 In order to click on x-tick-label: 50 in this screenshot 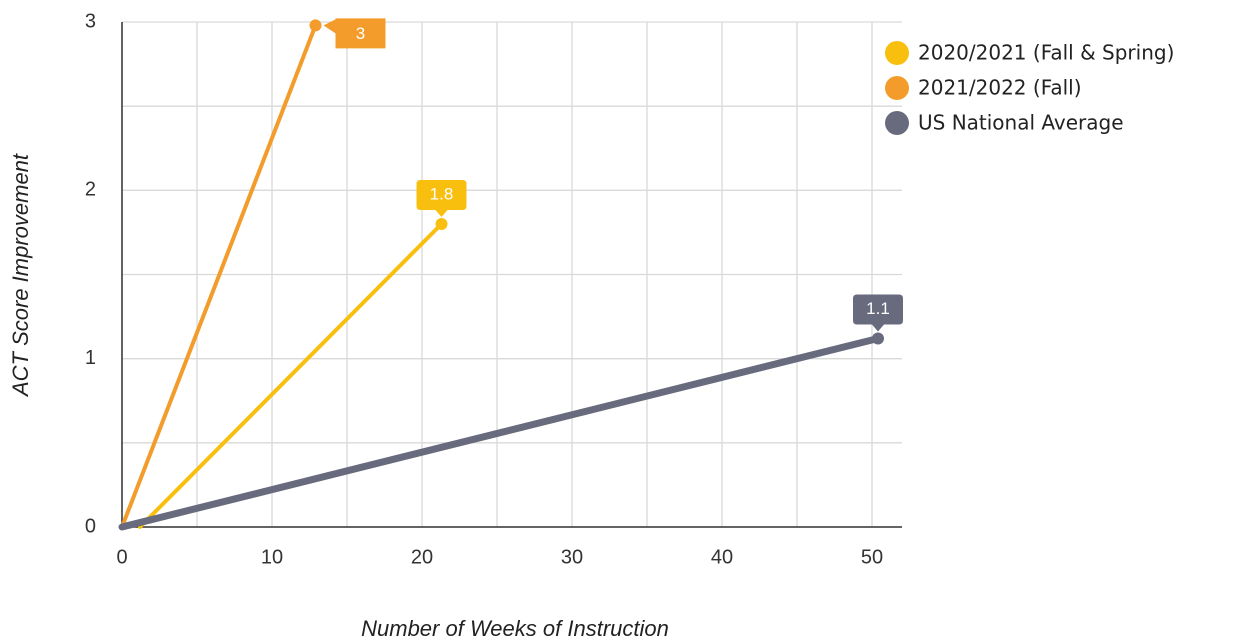, I will do `click(872, 557)`.